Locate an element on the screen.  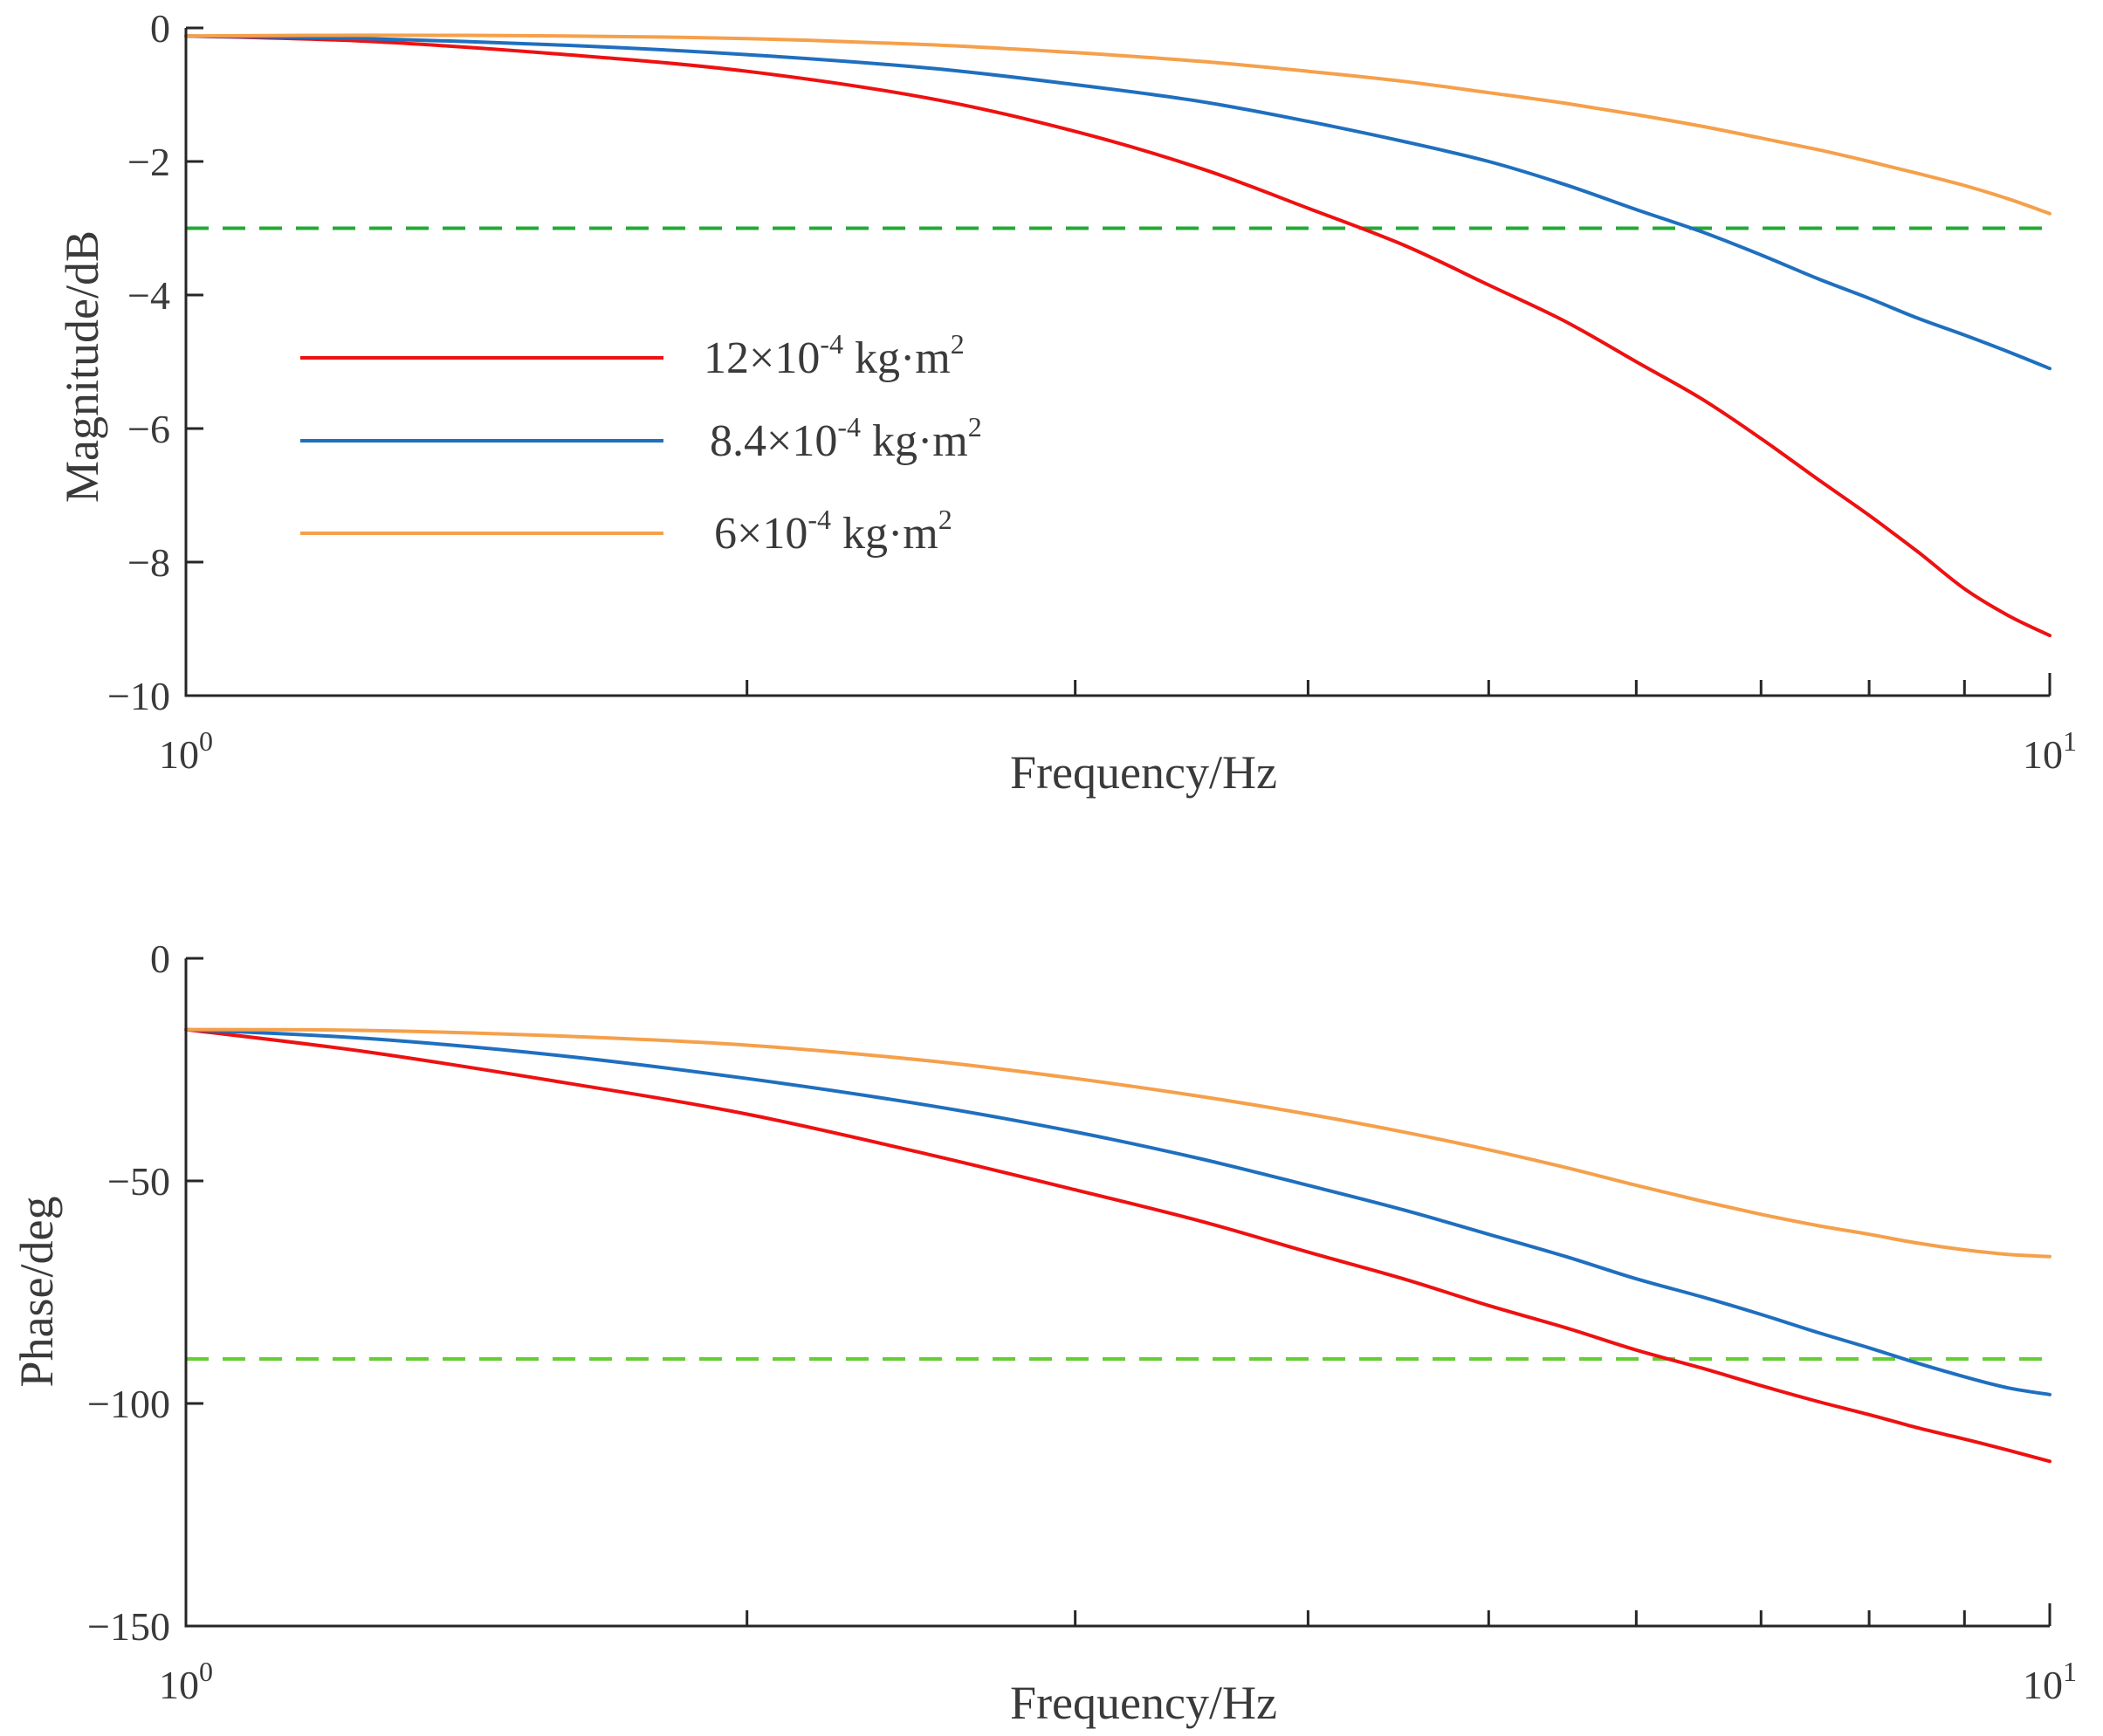
mag-y-tick-label: 0 is located at coordinates (160, 29).